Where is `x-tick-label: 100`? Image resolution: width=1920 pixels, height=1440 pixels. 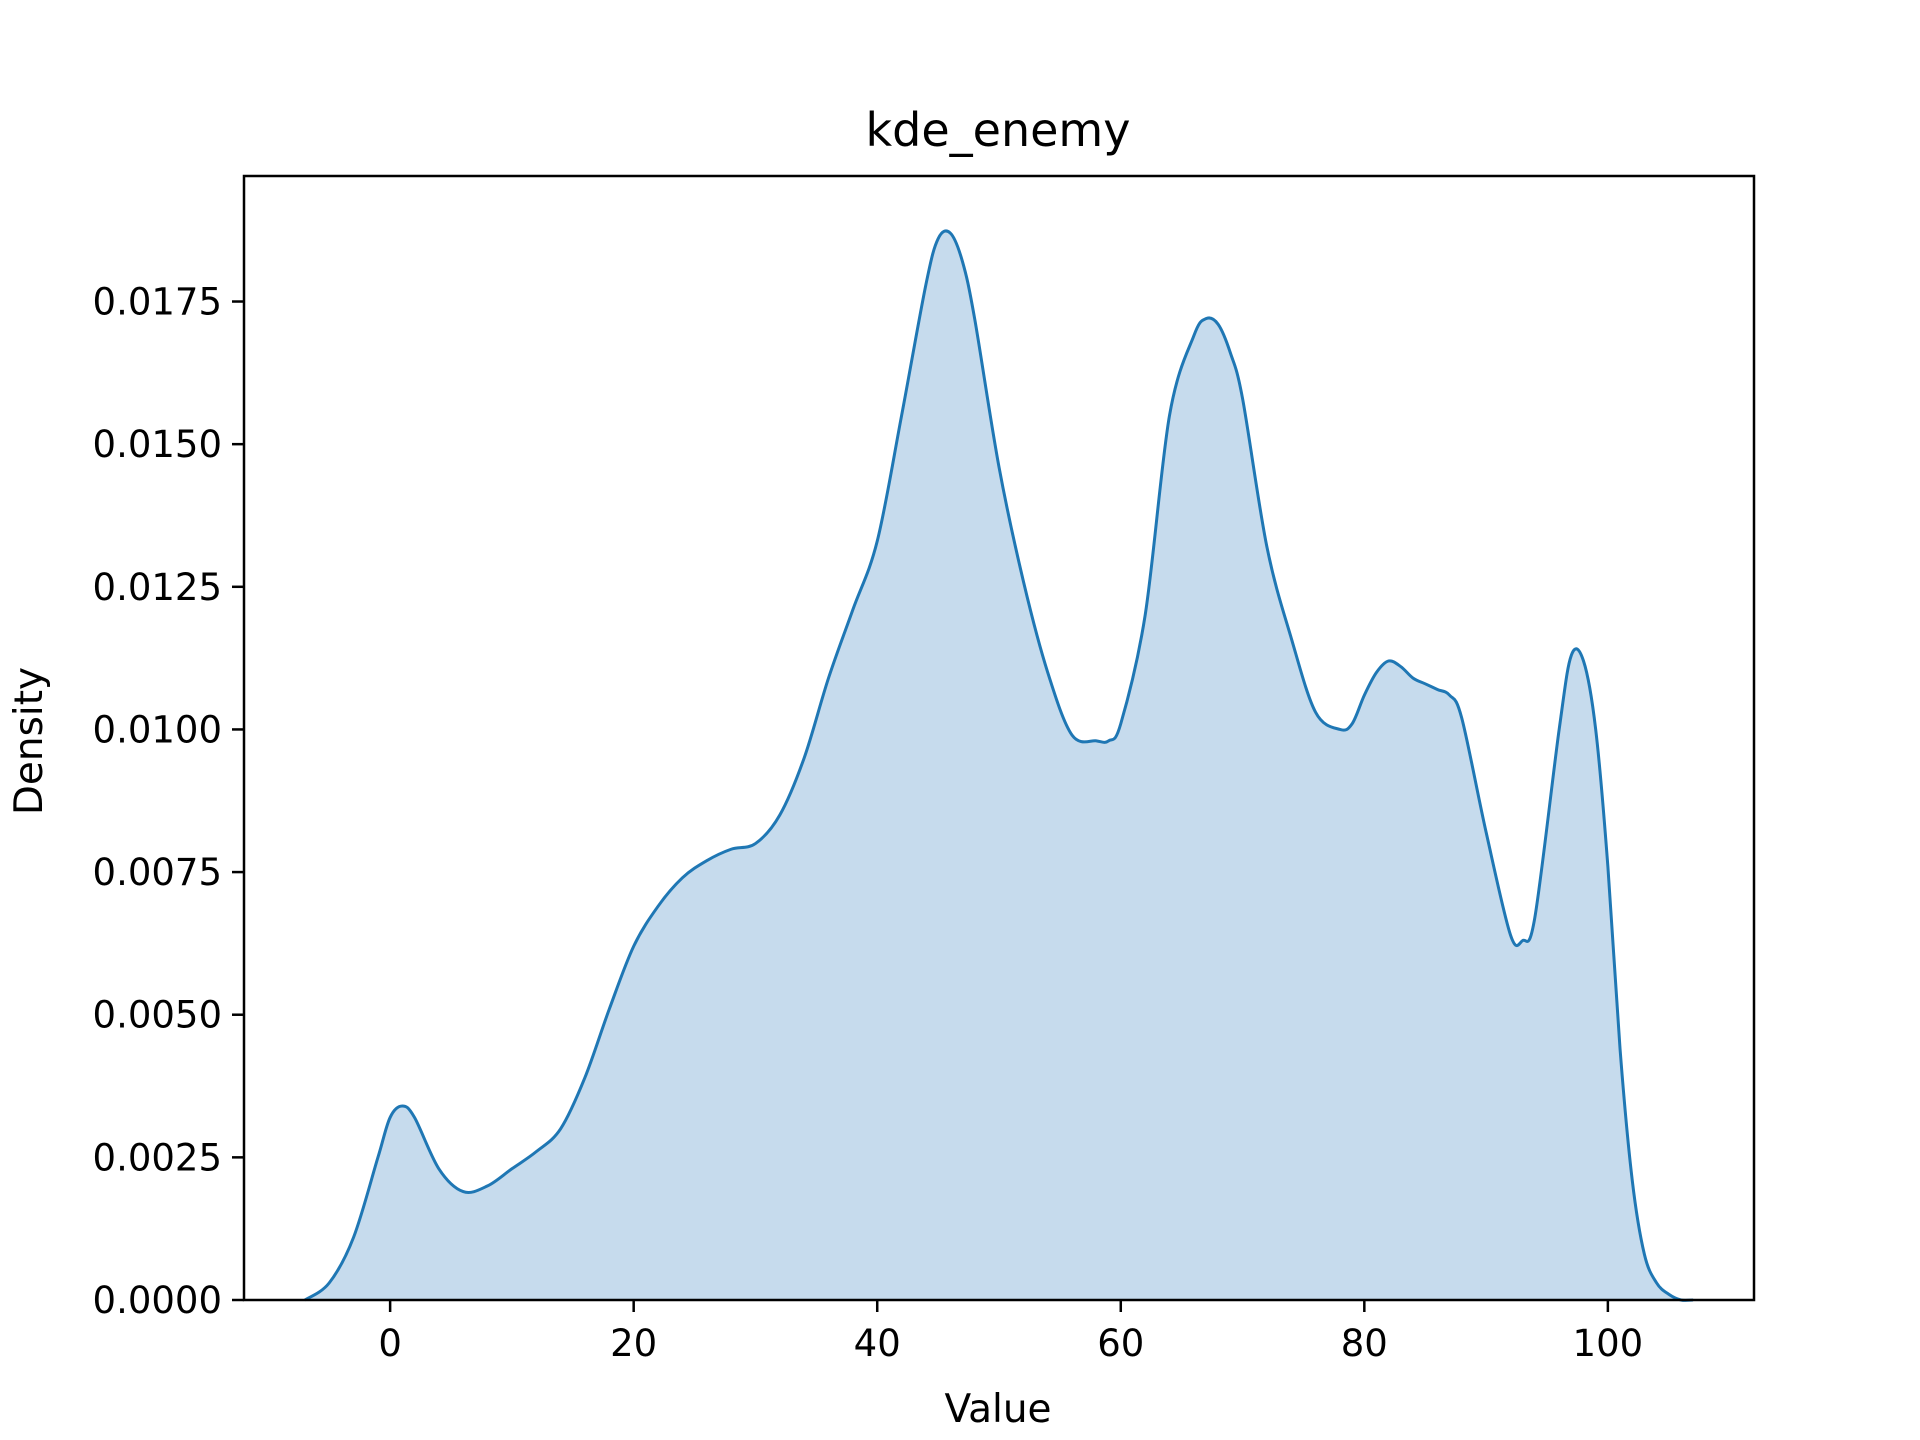 x-tick-label: 100 is located at coordinates (1608, 1343).